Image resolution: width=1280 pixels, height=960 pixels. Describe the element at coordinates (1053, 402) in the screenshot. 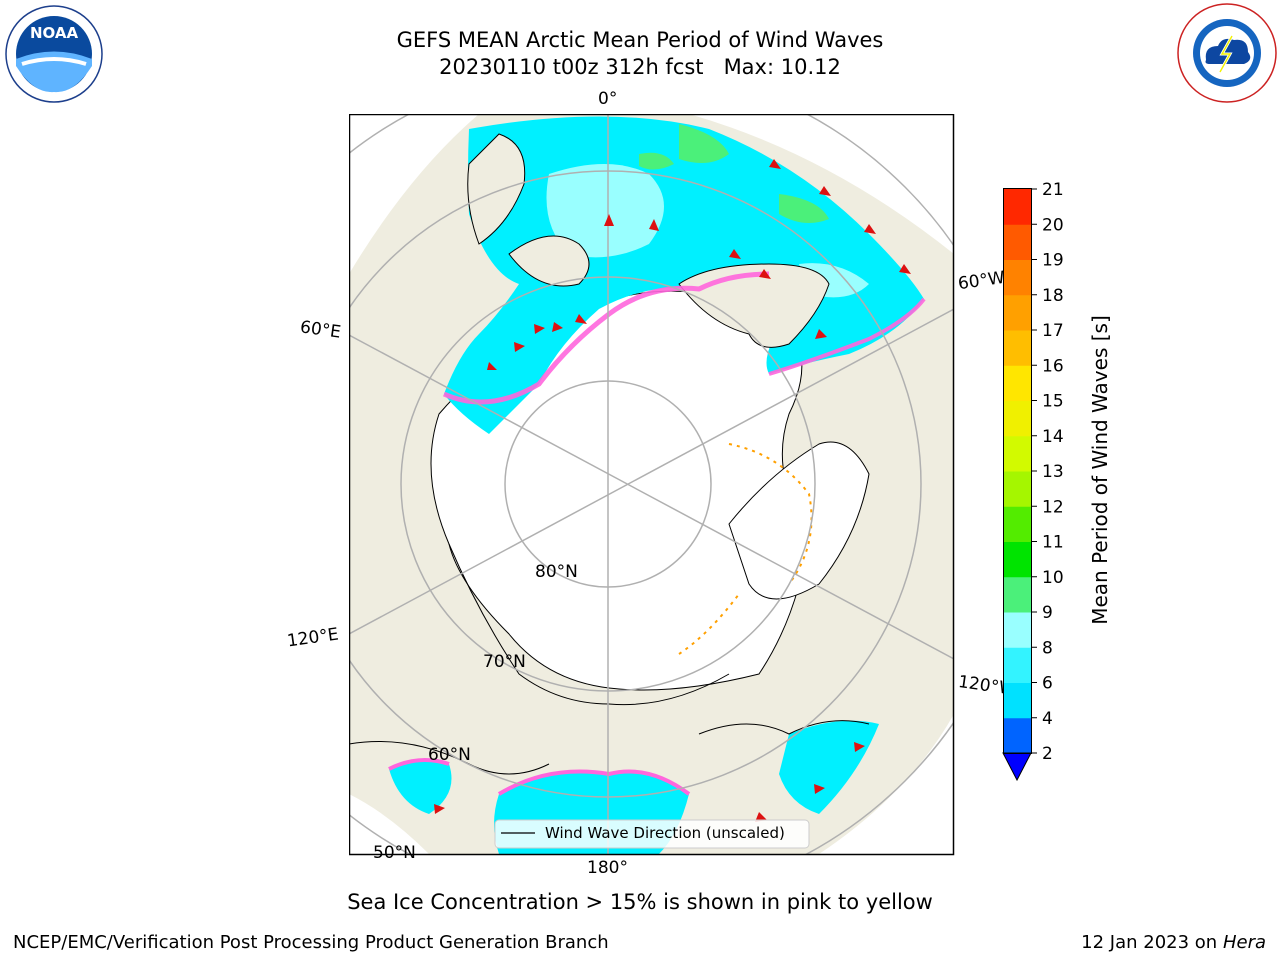

I see `colorbar-tick-label: 15` at that location.